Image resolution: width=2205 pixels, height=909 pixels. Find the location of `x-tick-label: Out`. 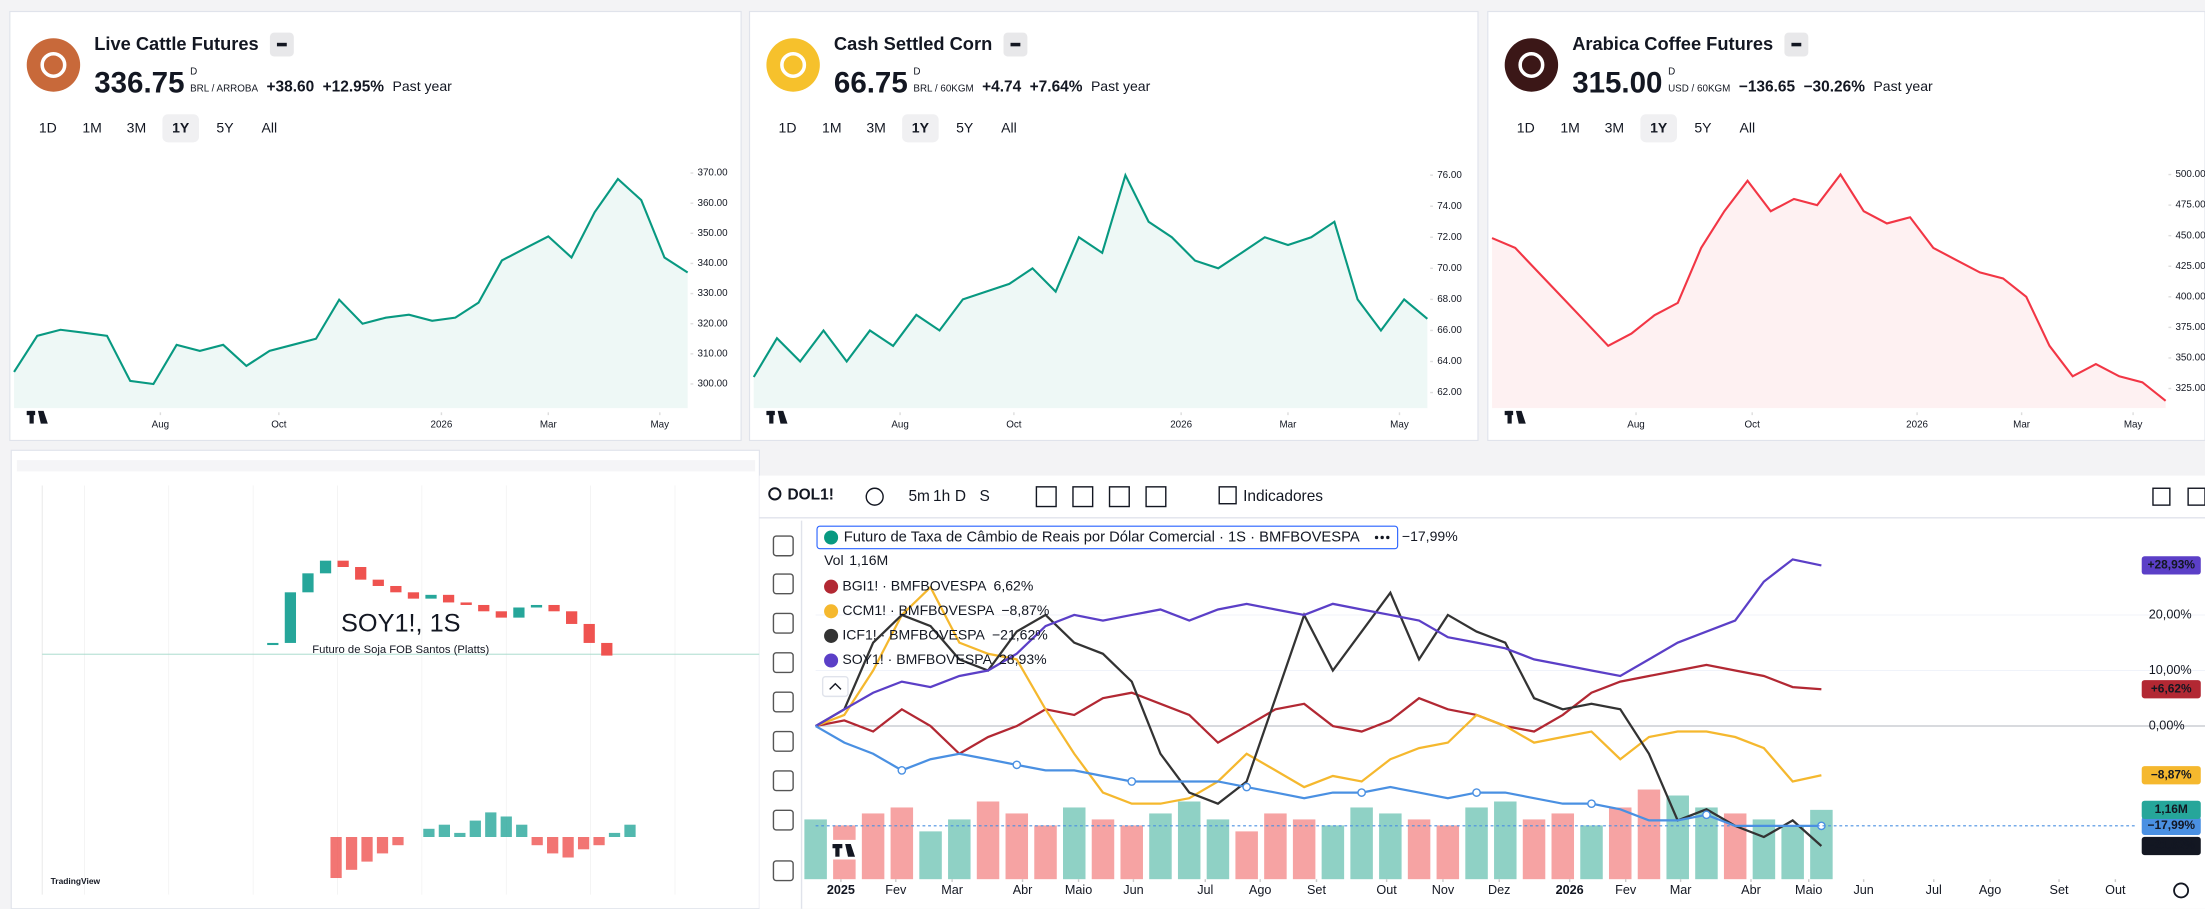

x-tick-label: Out is located at coordinates (1386, 890).